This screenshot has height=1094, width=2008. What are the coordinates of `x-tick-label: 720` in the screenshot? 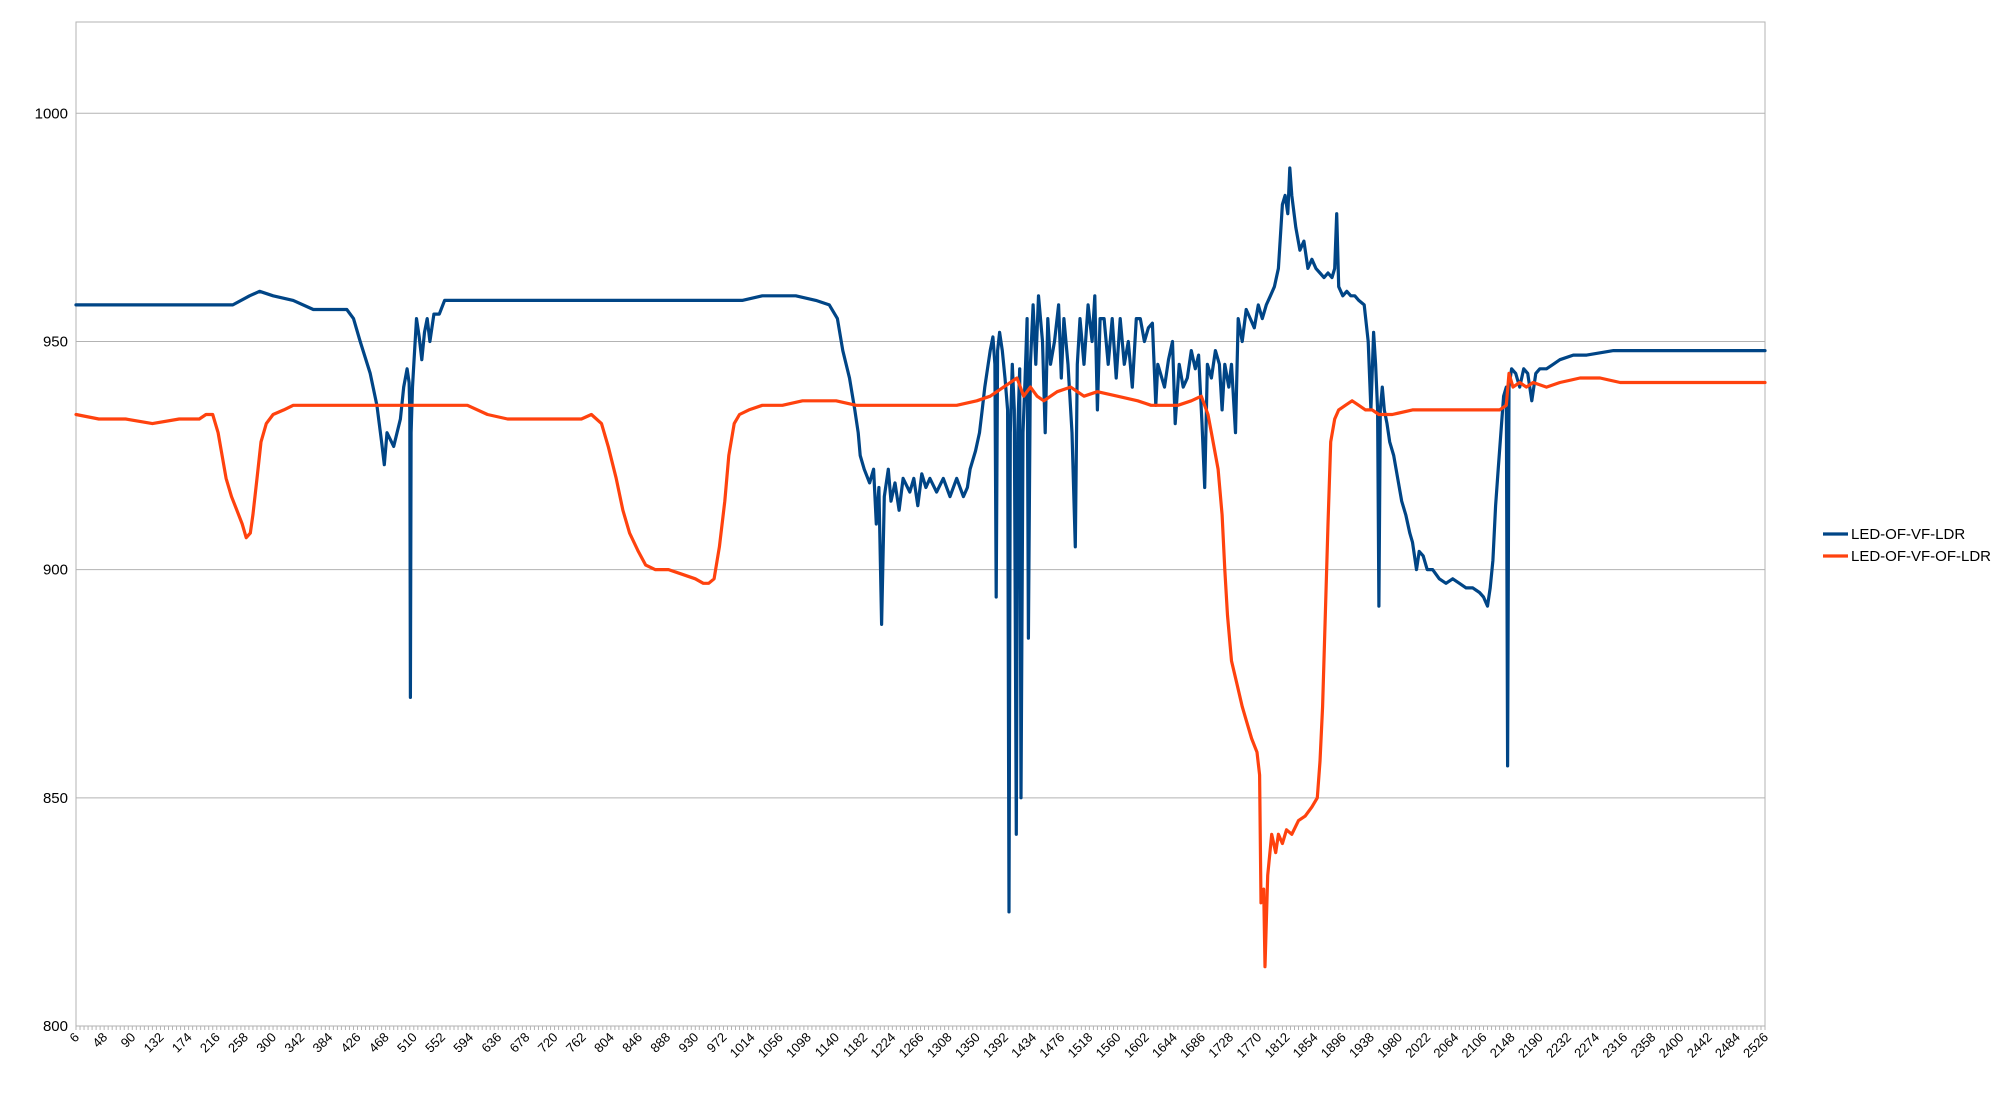 It's located at (548, 1043).